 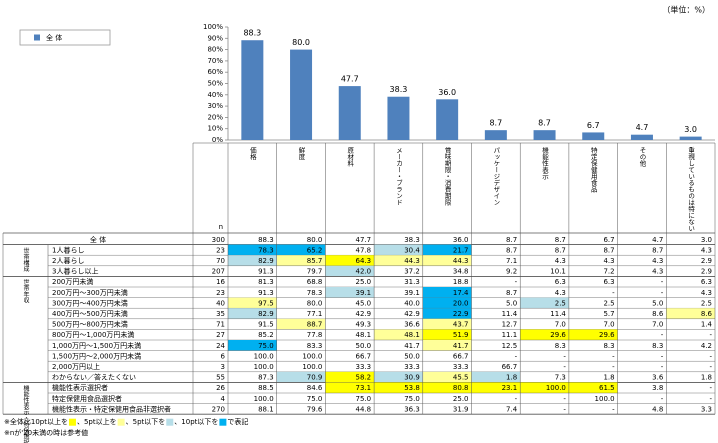 I want to click on table-cell: 3, so click(x=223, y=367).